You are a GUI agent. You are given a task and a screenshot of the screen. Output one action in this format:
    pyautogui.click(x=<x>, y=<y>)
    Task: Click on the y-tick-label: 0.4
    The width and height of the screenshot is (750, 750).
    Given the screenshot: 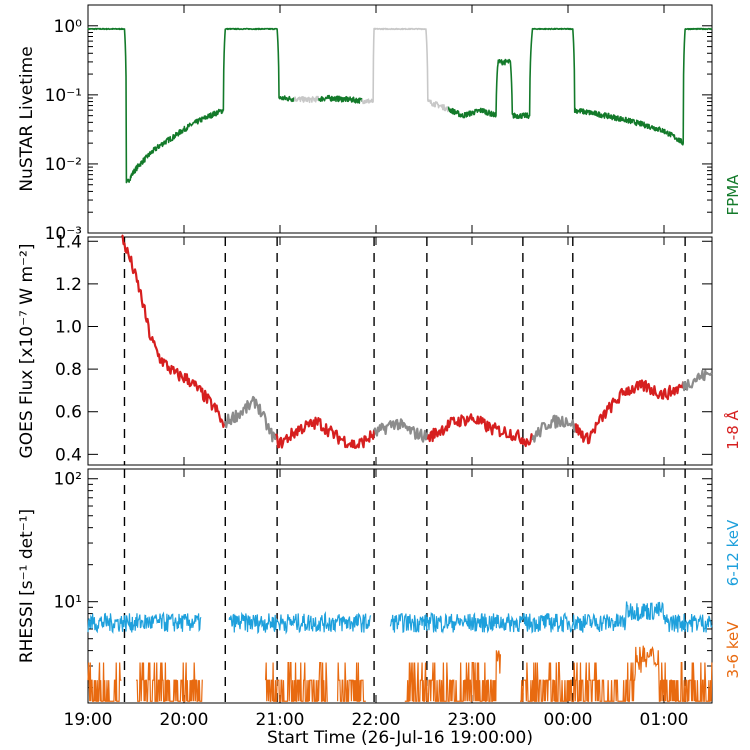 What is the action you would take?
    pyautogui.click(x=68, y=455)
    